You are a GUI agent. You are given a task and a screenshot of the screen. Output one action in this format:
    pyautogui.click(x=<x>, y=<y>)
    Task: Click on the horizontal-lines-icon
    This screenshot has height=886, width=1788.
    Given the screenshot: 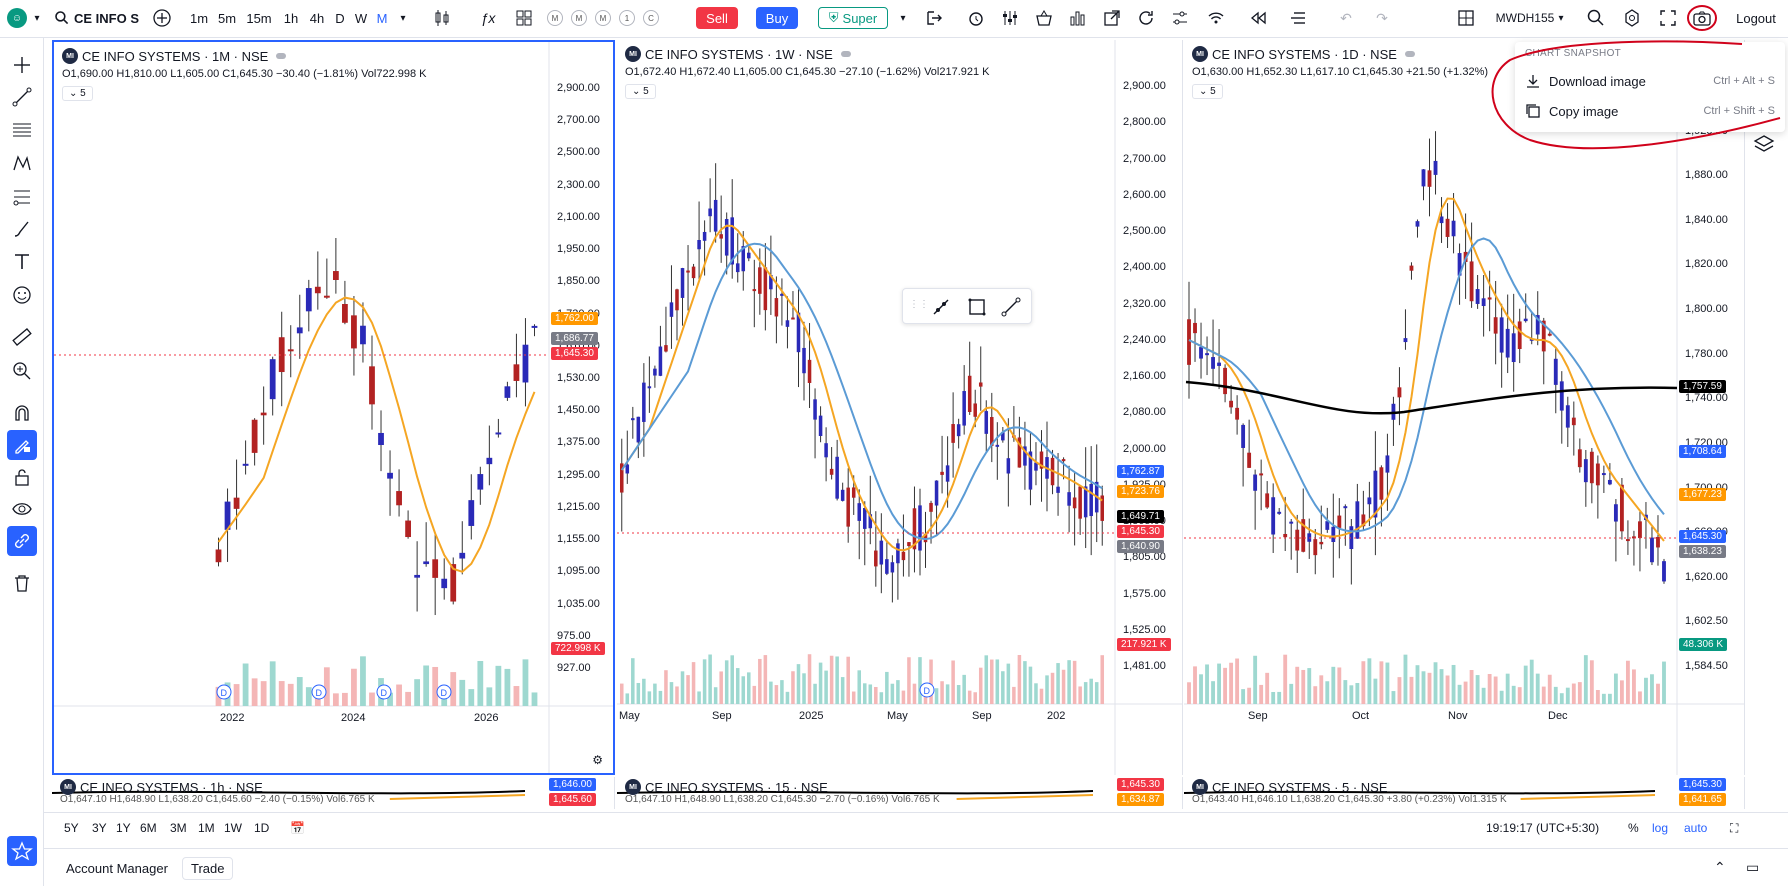 What is the action you would take?
    pyautogui.click(x=22, y=129)
    